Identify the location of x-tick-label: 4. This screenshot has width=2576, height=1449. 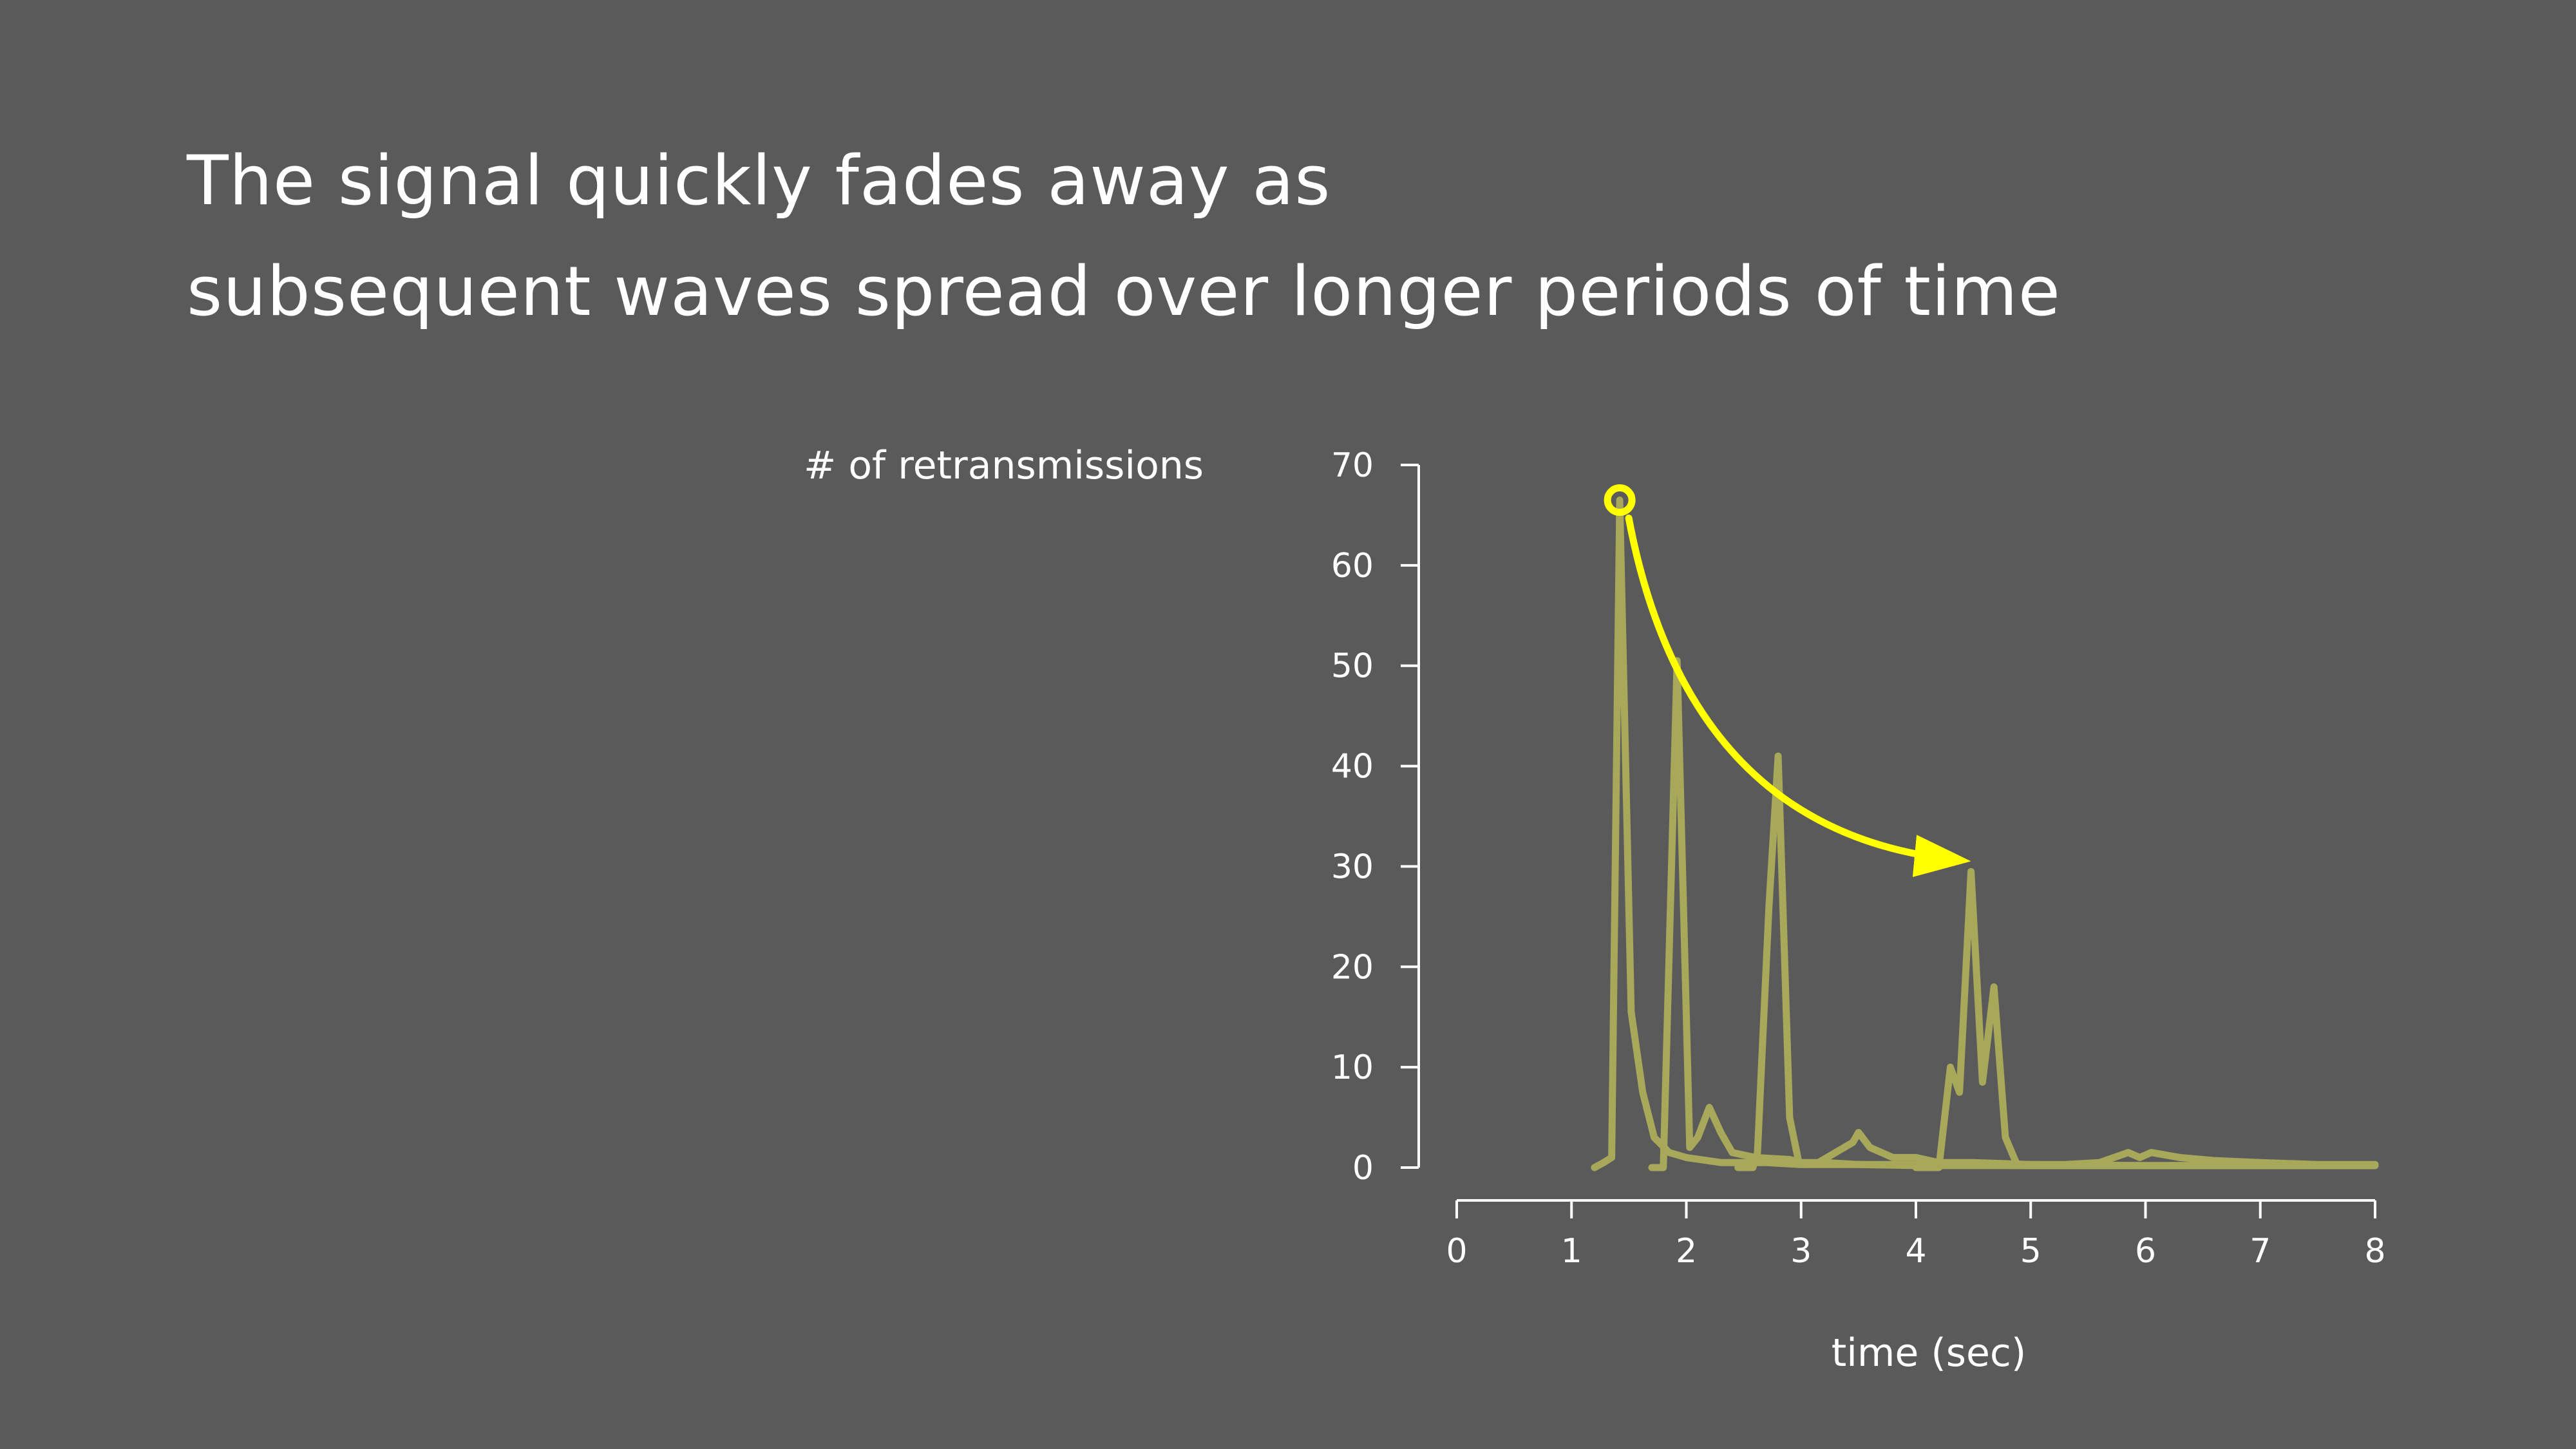
(1915, 1252).